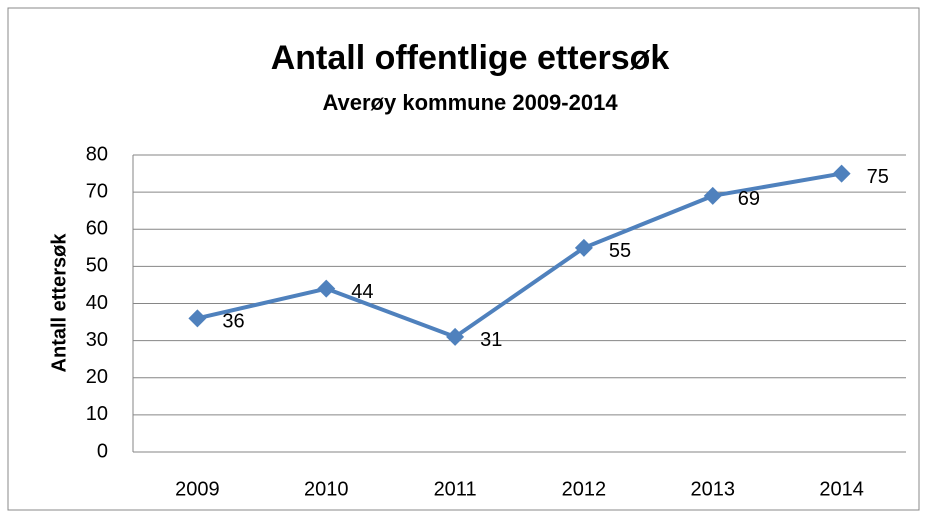 The image size is (925, 513). Describe the element at coordinates (197, 489) in the screenshot. I see `x-tick-label: 2009` at that location.